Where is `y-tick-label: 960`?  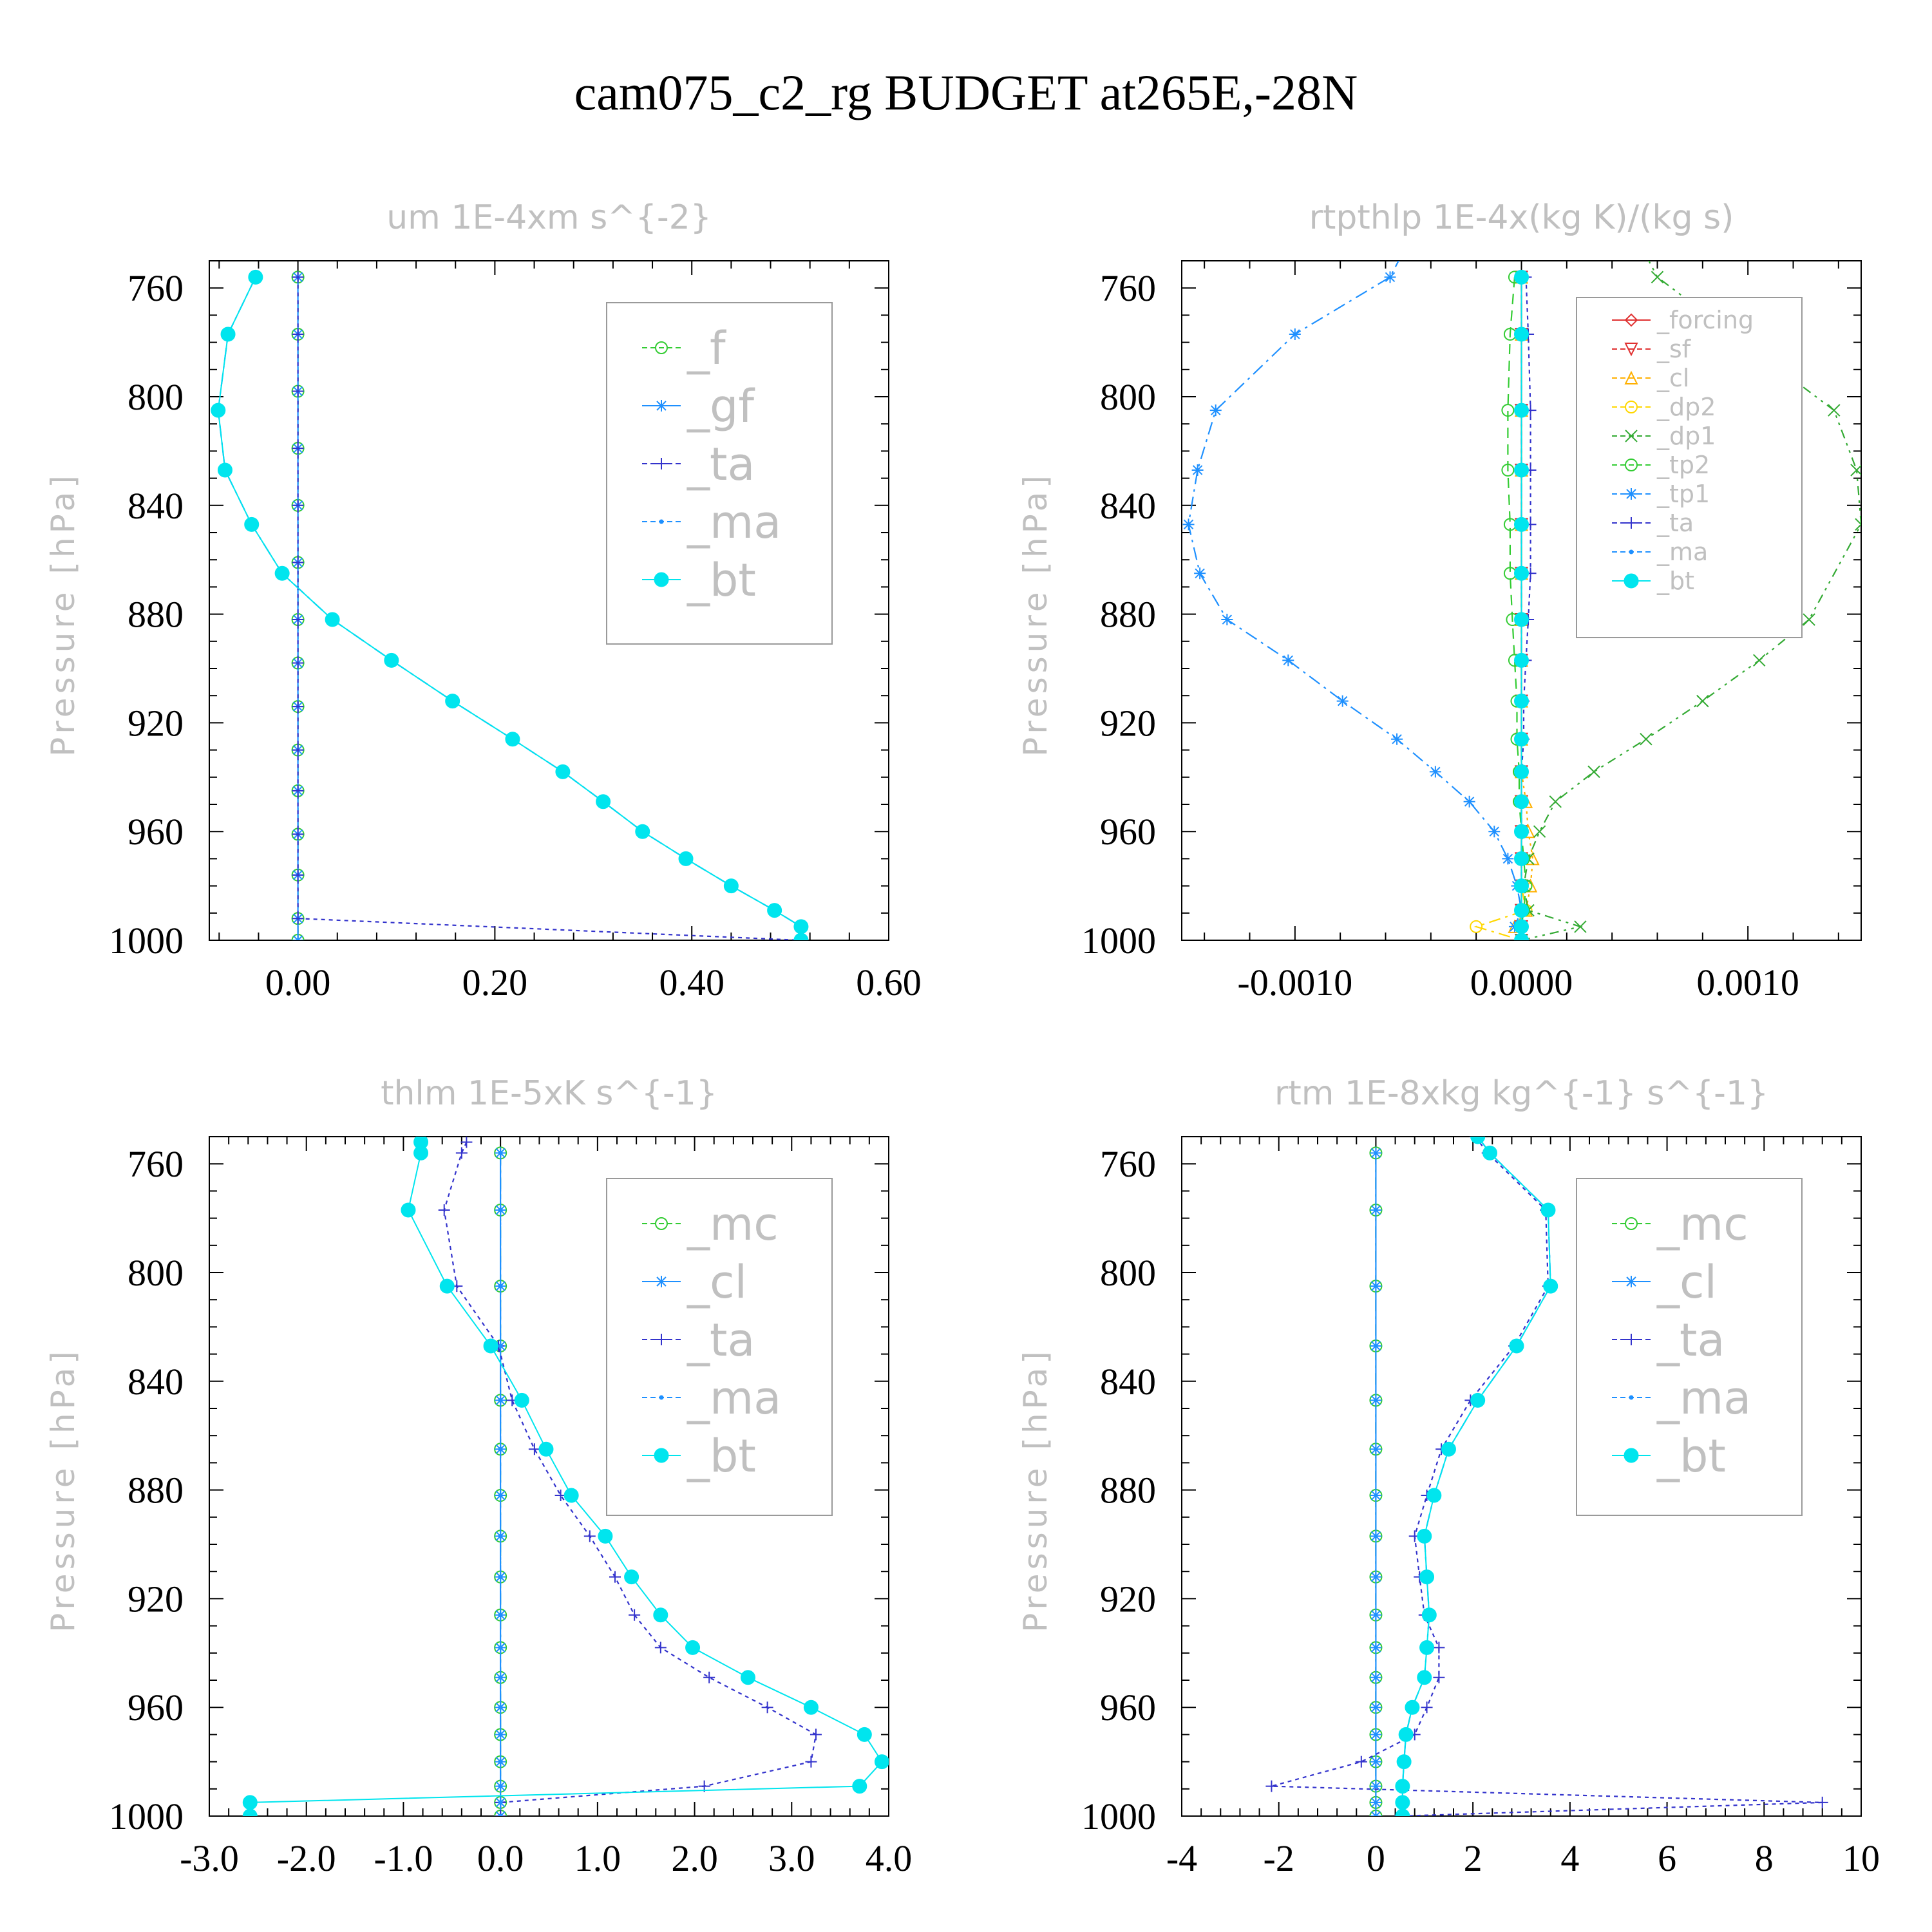 y-tick-label: 960 is located at coordinates (1128, 832).